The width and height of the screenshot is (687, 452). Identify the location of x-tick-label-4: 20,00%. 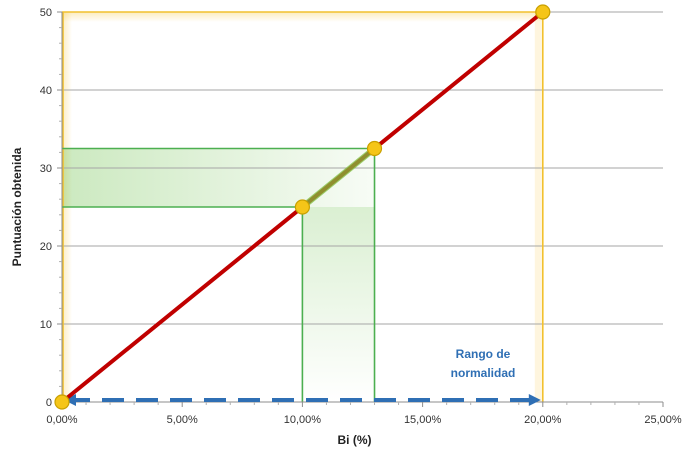
(543, 420).